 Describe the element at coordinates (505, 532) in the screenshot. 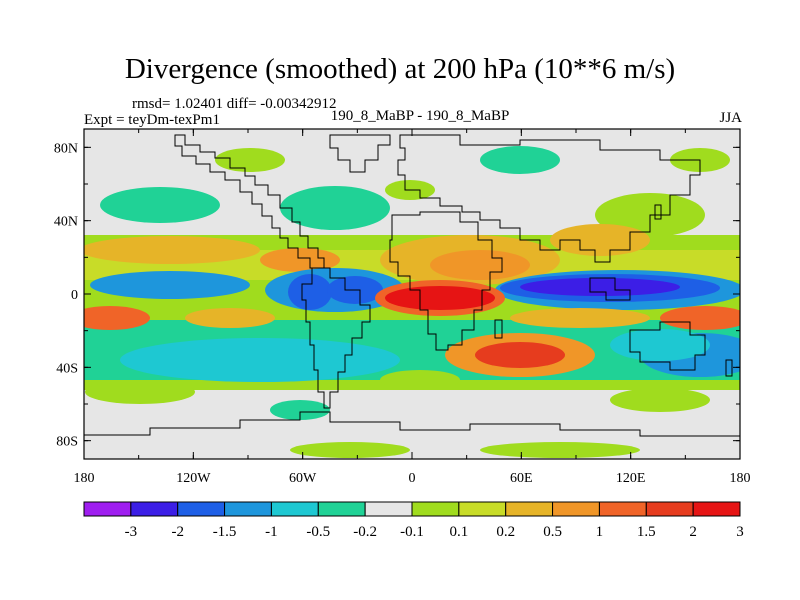

I see `colorbar-label: 0.2` at that location.